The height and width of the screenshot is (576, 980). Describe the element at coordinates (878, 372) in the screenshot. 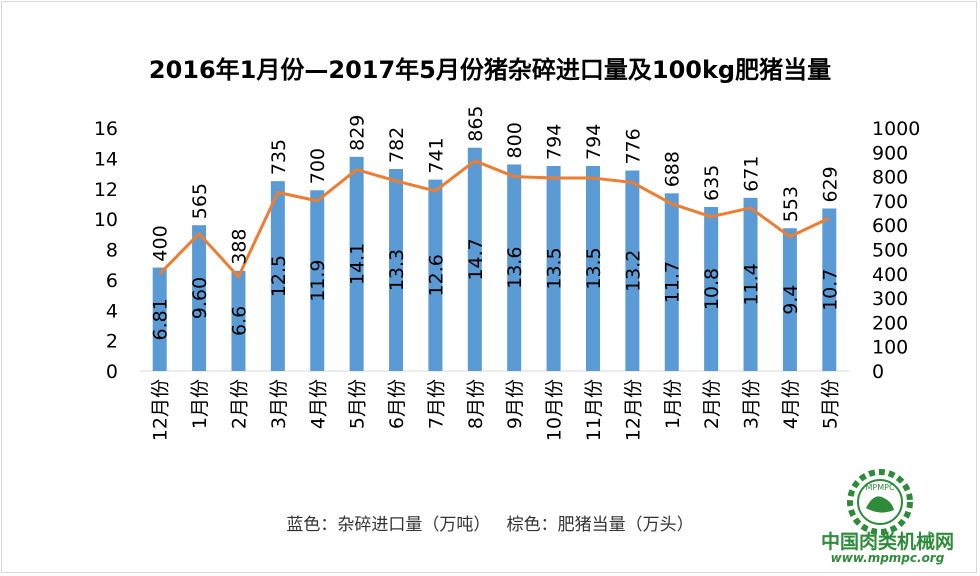

I see `y-right-tick-label: 0` at that location.